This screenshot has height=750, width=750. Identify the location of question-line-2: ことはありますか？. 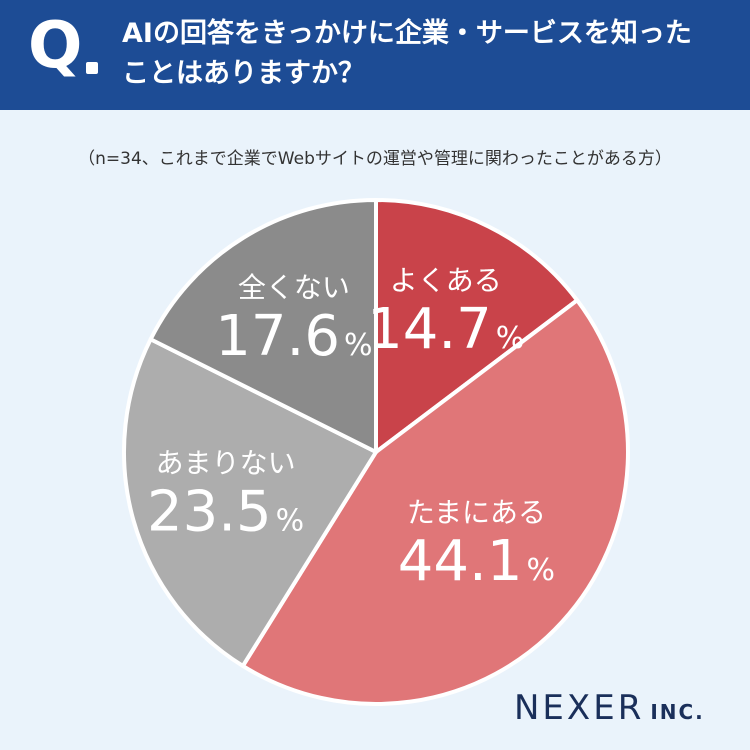
(243, 73).